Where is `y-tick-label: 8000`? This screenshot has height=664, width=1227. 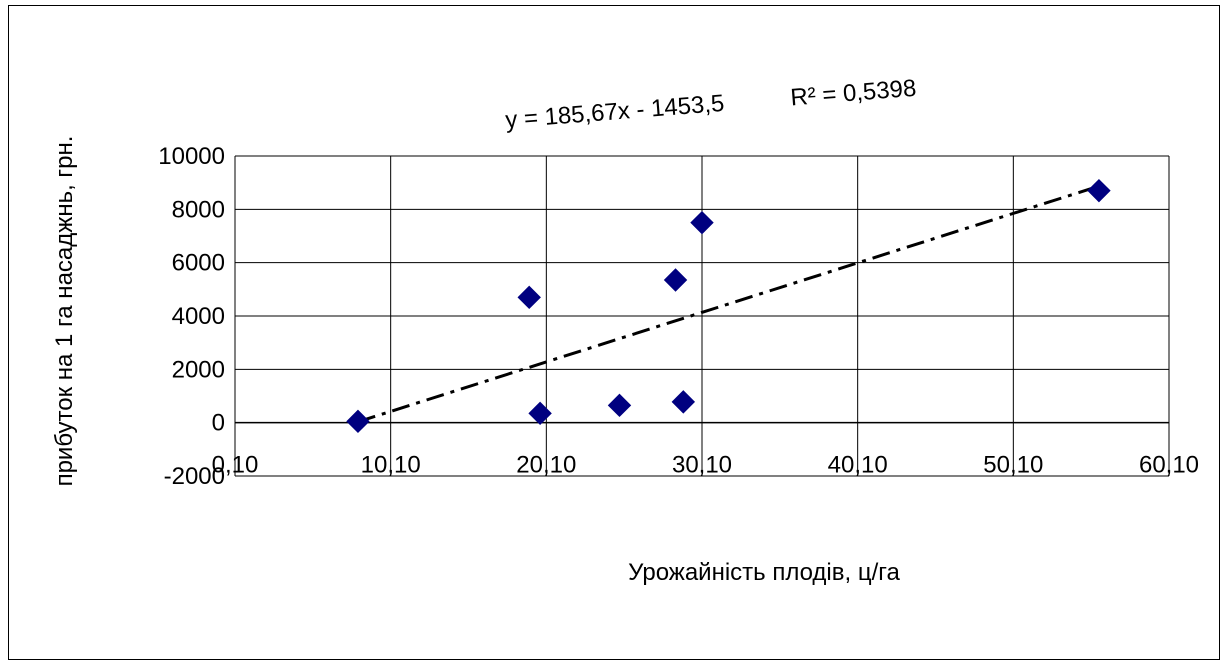
y-tick-label: 8000 is located at coordinates (198, 209).